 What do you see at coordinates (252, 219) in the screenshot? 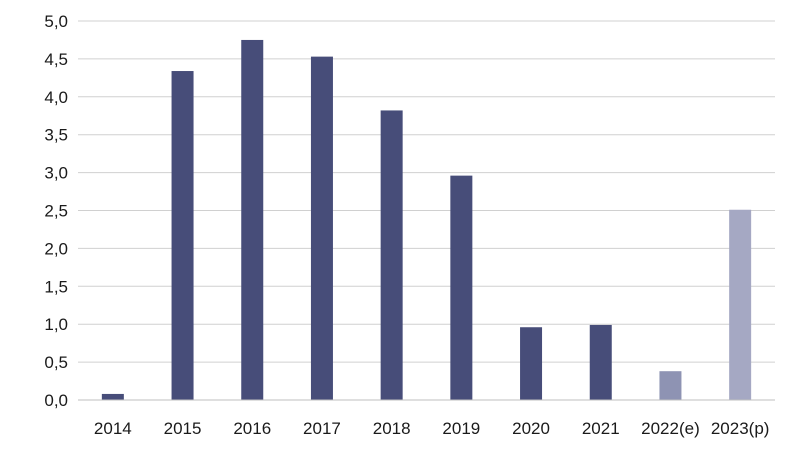
I see `bar-2016` at bounding box center [252, 219].